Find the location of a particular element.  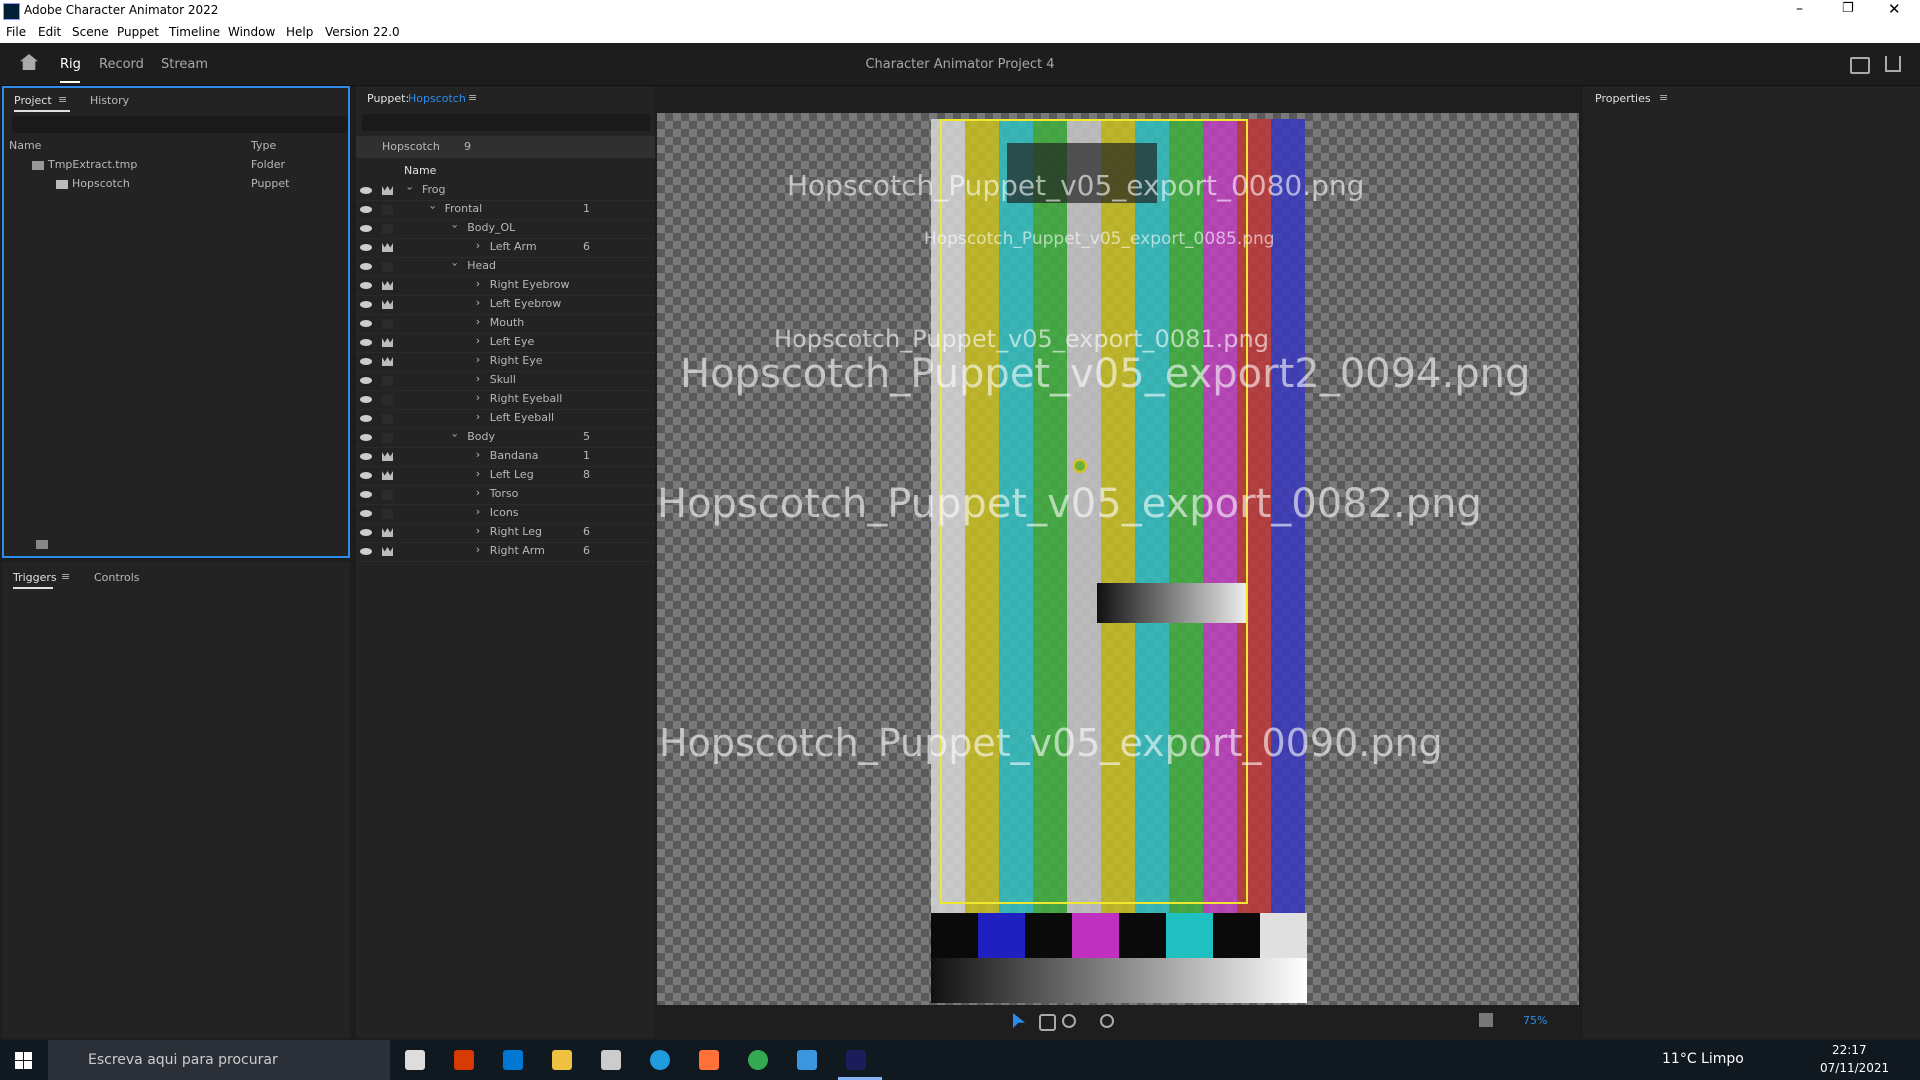

layer-name: Right Eye is located at coordinates (516, 360).